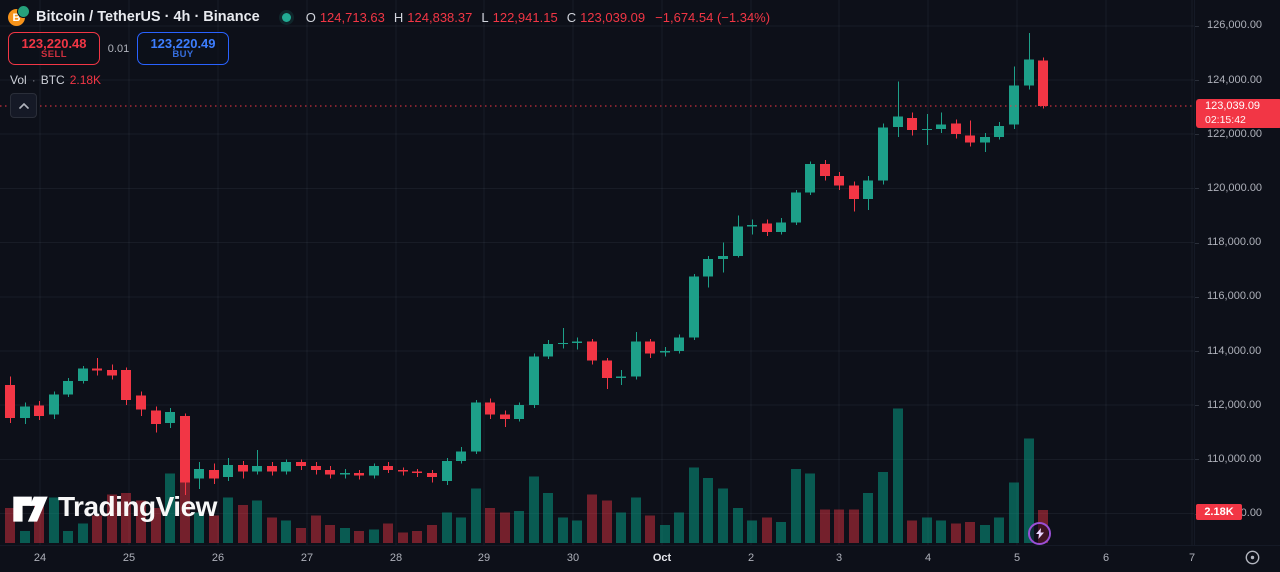 Image resolution: width=1280 pixels, height=572 pixels. What do you see at coordinates (1235, 133) in the screenshot?
I see `price-axis-label: 122,000.00` at bounding box center [1235, 133].